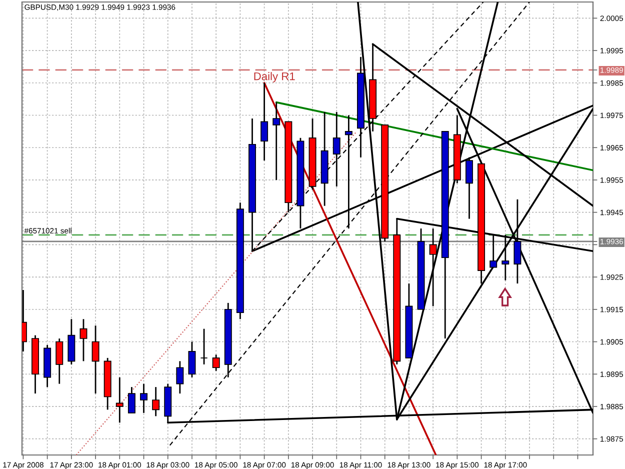 Image resolution: width=625 pixels, height=469 pixels. Describe the element at coordinates (274, 77) in the screenshot. I see `annotation: Daily R1` at that location.